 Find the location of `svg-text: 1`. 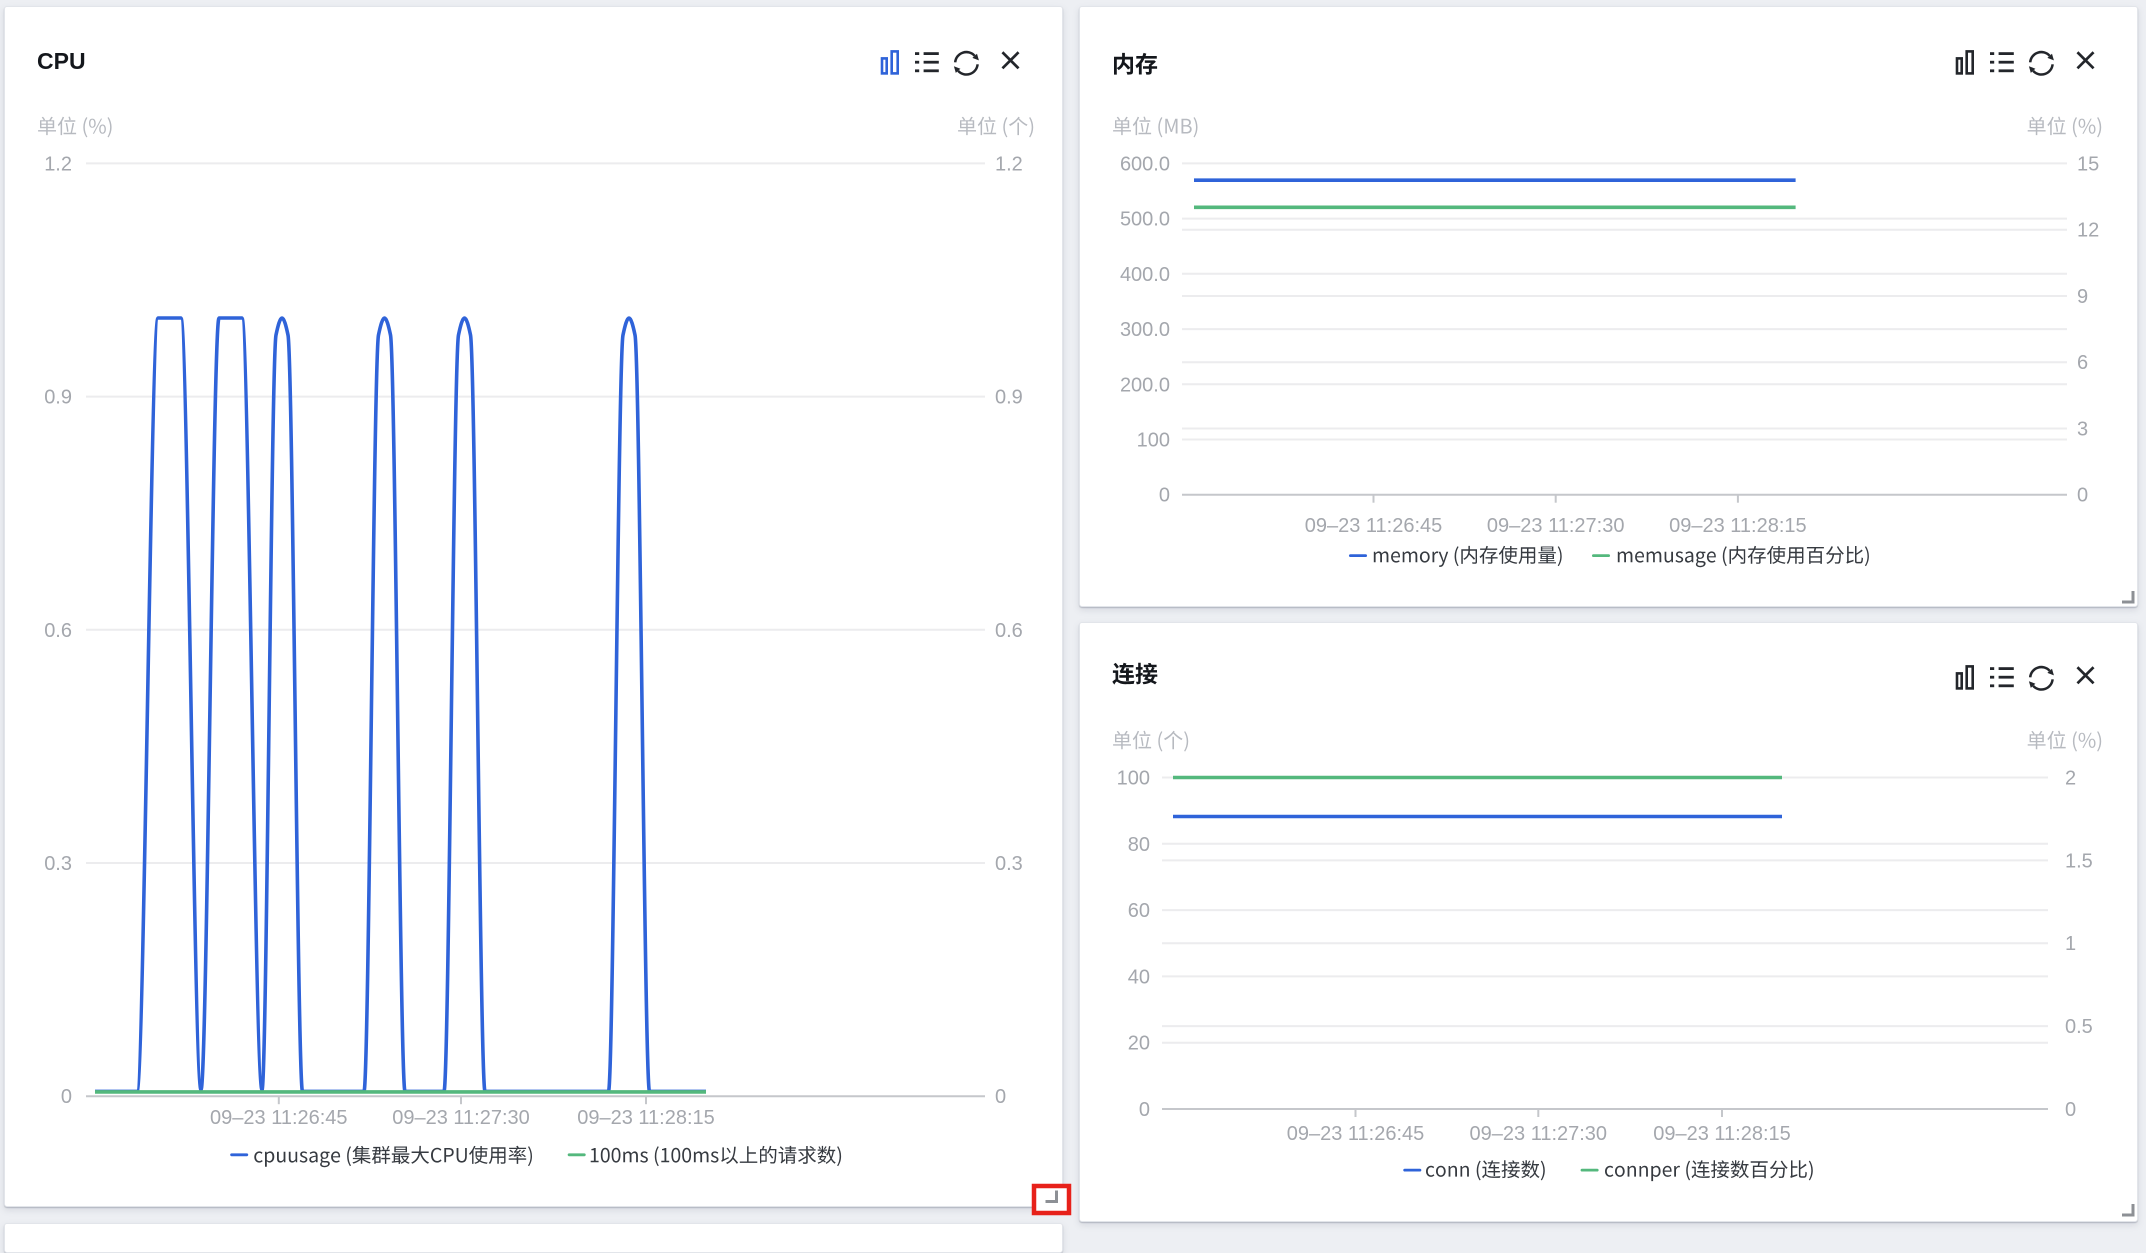

svg-text: 1 is located at coordinates (2070, 944).